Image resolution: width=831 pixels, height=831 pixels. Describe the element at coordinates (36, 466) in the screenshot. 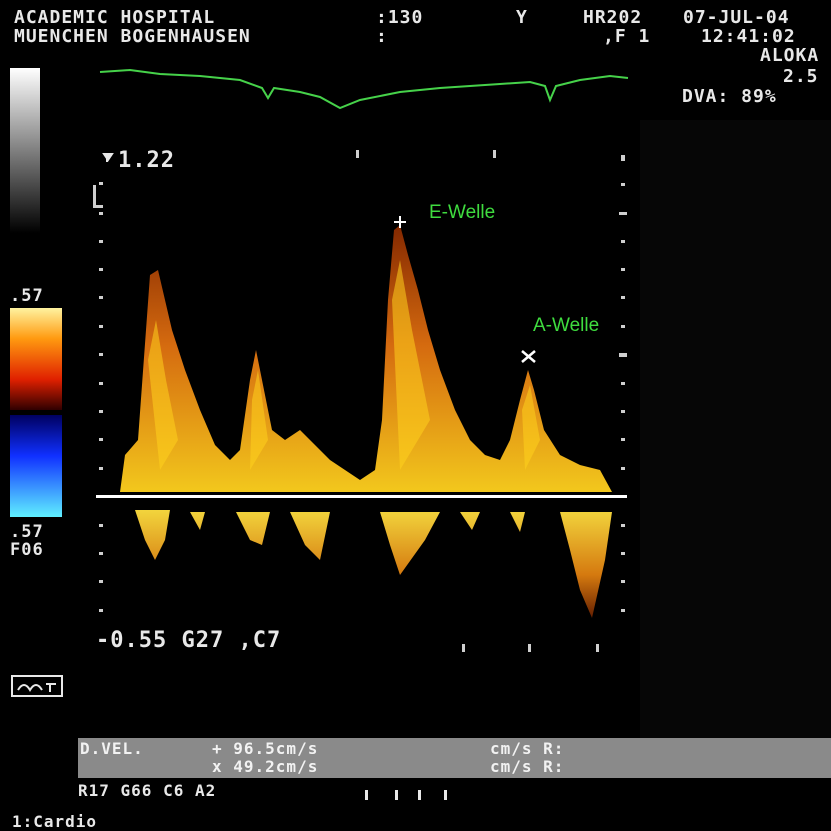

I see `colorbar-cold` at that location.